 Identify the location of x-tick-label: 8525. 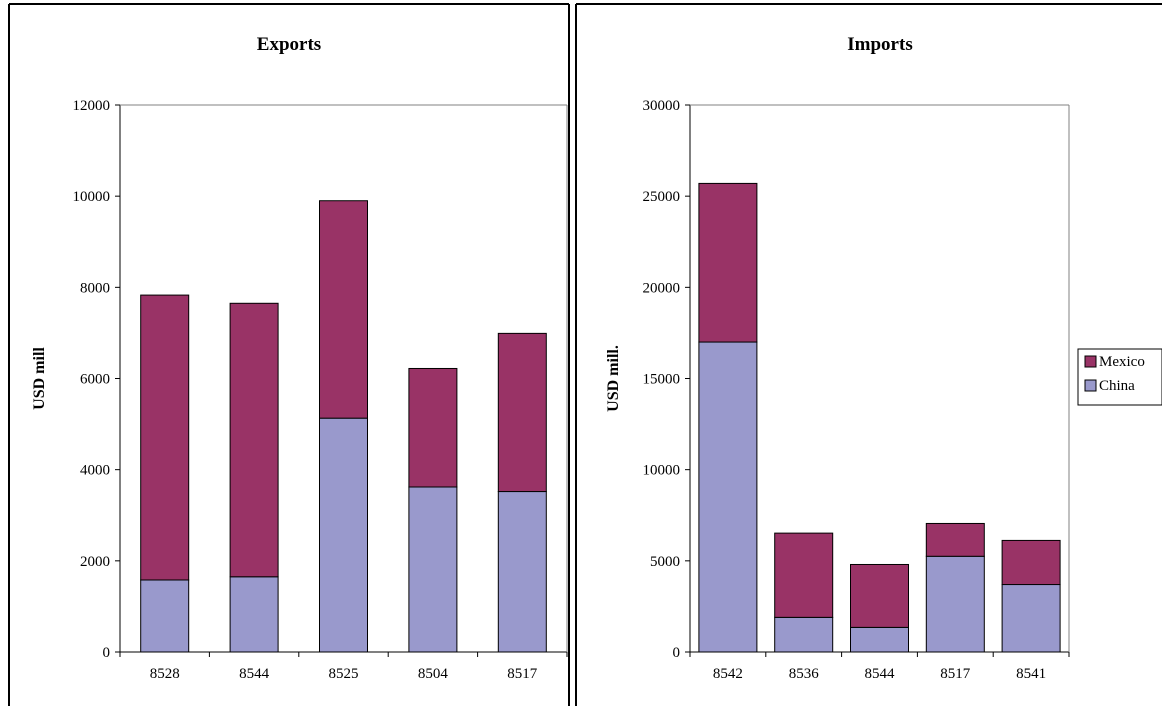
(344, 674).